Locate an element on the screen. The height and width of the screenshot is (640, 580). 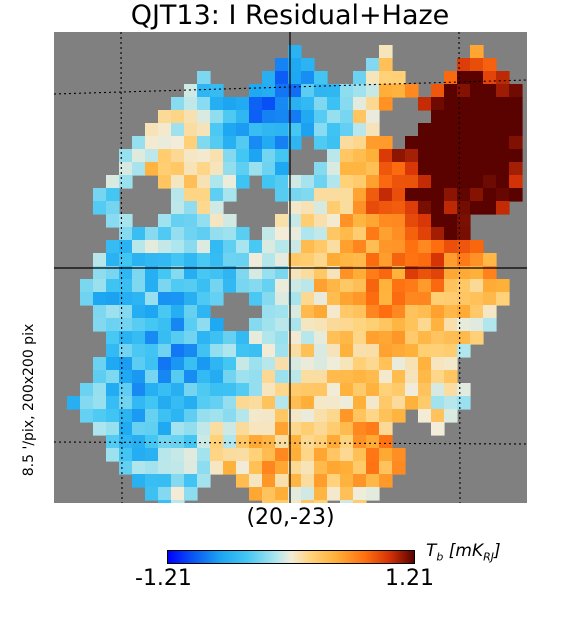
colorbar-min-label: -1.21 is located at coordinates (163, 578).